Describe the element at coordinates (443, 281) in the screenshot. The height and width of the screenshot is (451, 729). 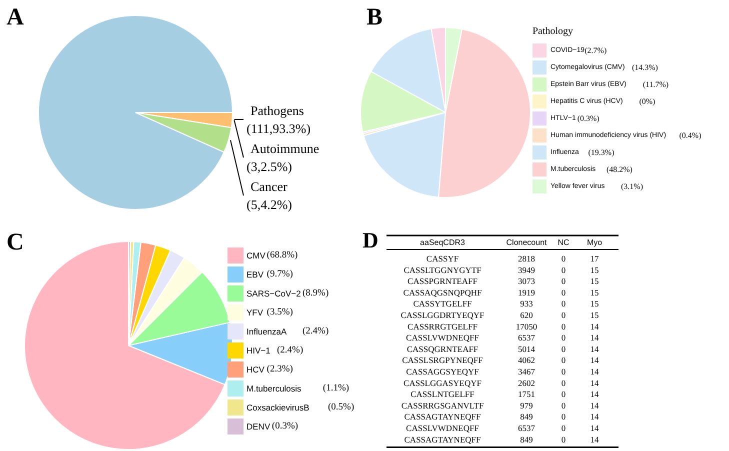
I see `y-tick-label: CASSPGRNTEAFF` at that location.